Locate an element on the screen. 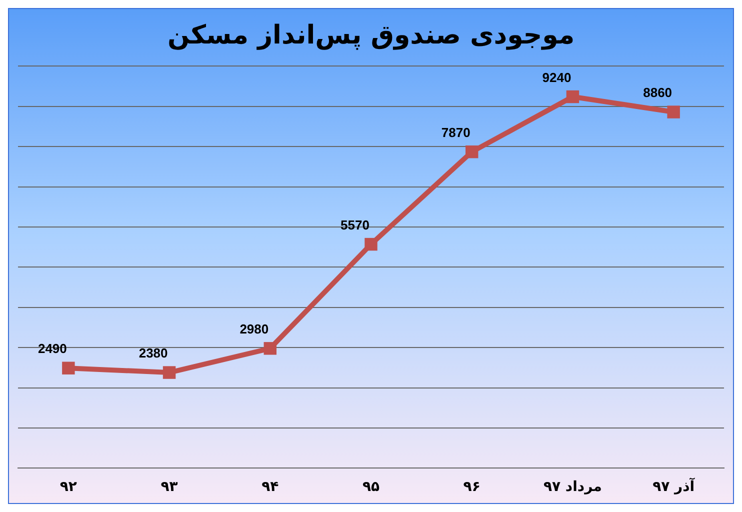 This screenshot has height=512, width=742. data-label: 9240 is located at coordinates (557, 77).